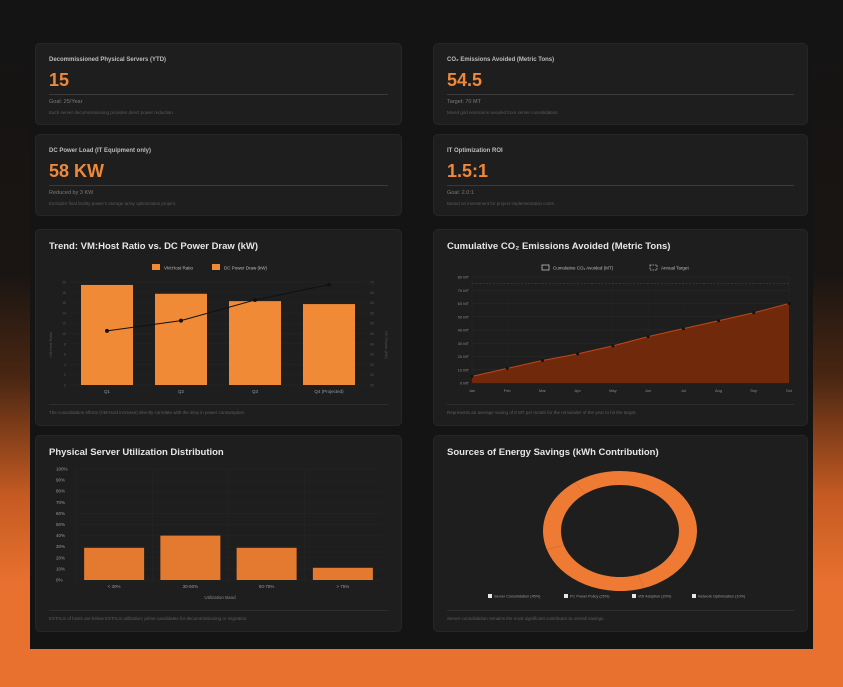 This screenshot has width=843, height=687. Describe the element at coordinates (722, 597) in the screenshot. I see `donut-legend-label: Network Optimization (10%)` at that location.